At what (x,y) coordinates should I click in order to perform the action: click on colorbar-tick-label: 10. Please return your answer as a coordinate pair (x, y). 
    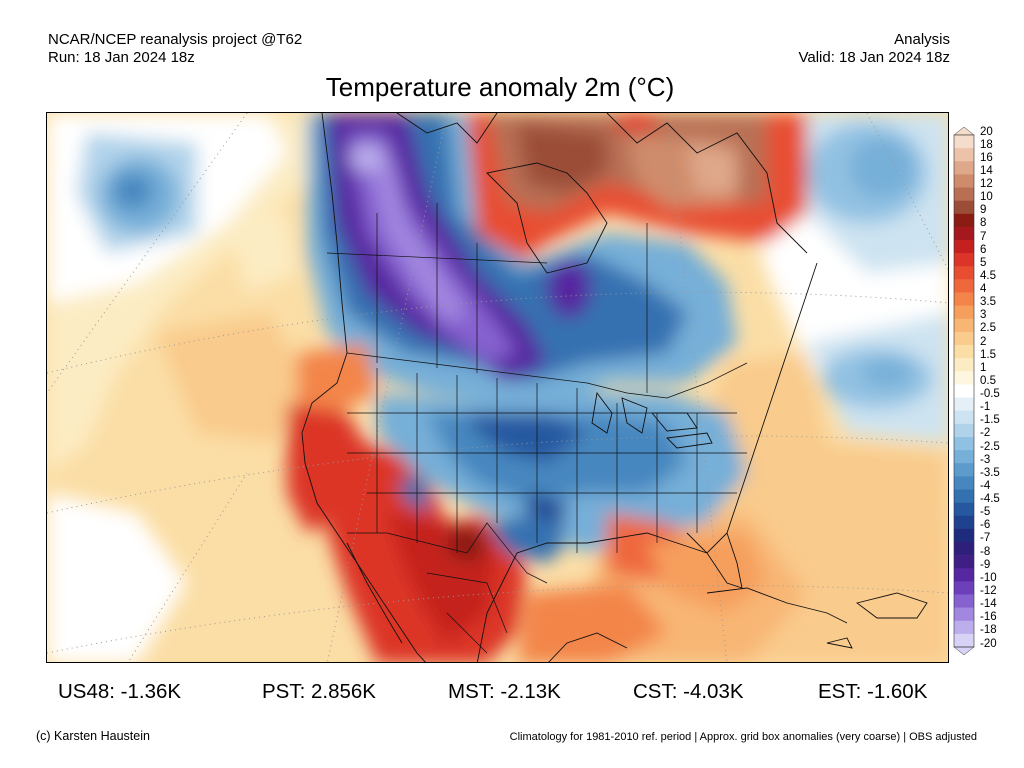
    Looking at the image, I should click on (986, 197).